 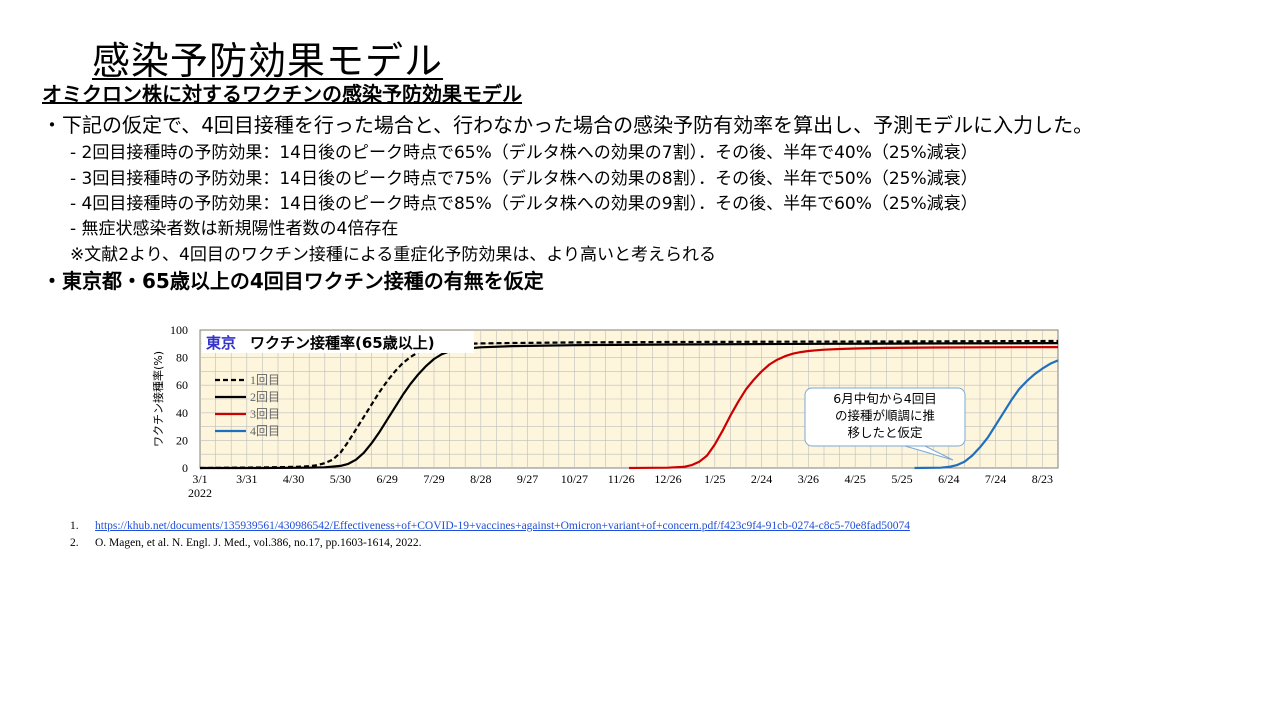 What do you see at coordinates (621, 479) in the screenshot?
I see `x-tick-label: 11/26` at bounding box center [621, 479].